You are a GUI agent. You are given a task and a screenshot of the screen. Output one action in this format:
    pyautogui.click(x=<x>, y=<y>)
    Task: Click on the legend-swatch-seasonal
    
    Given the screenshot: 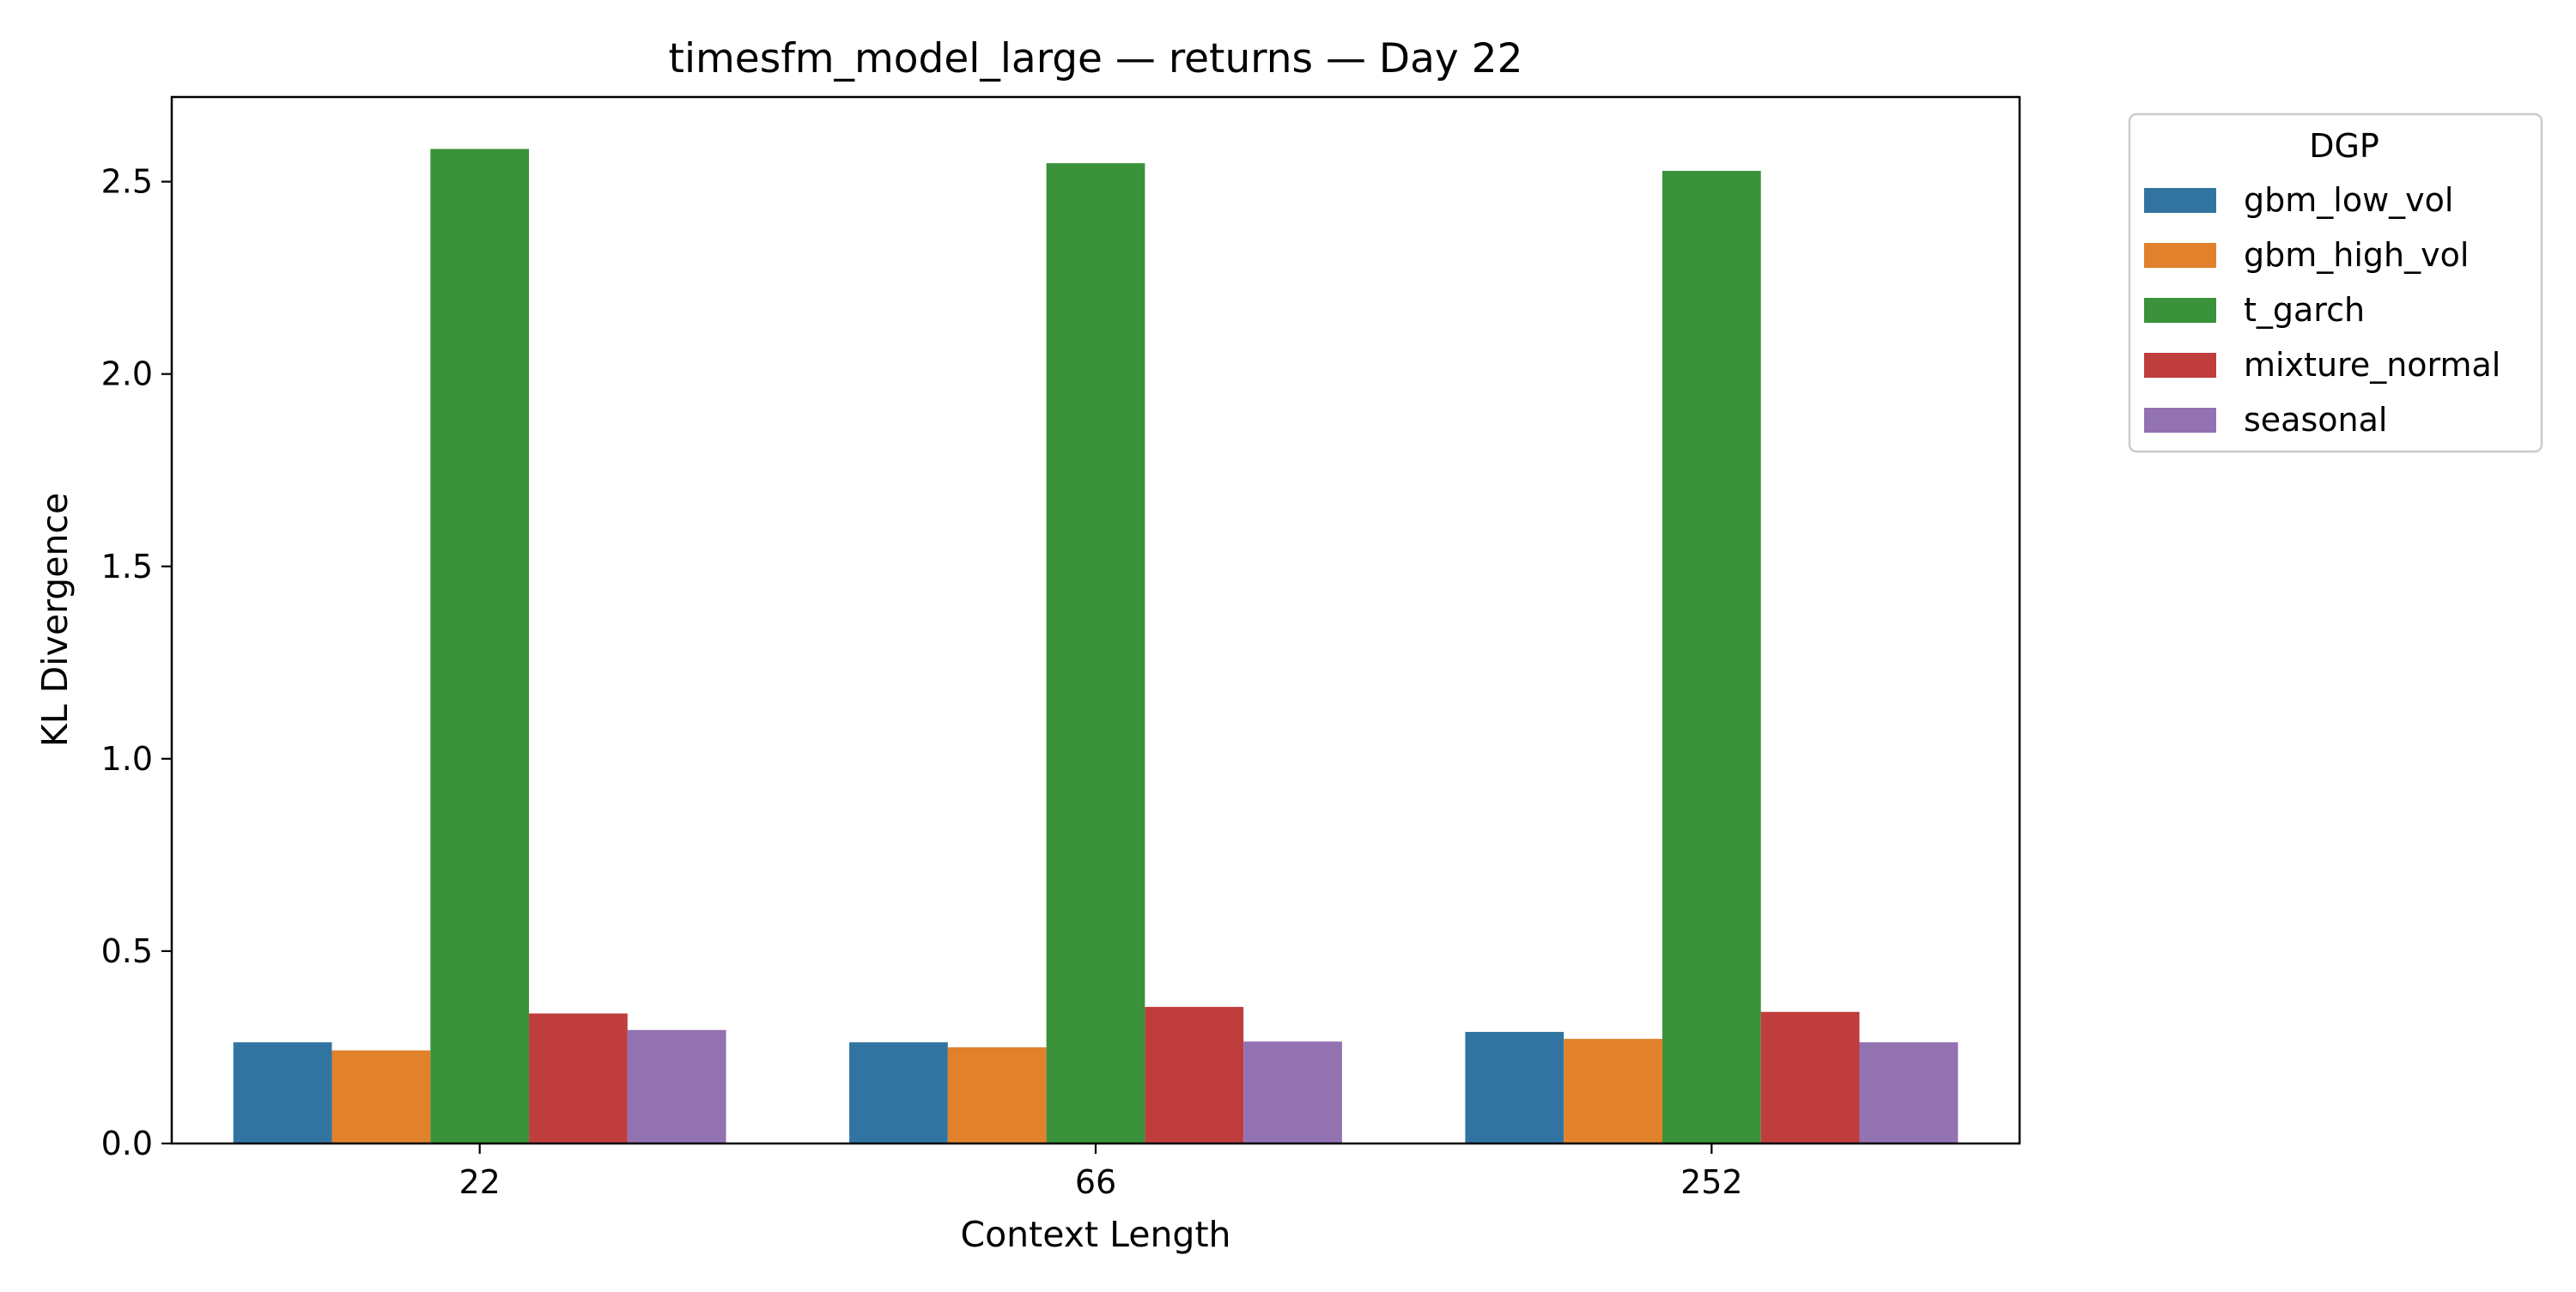 What is the action you would take?
    pyautogui.click(x=2180, y=420)
    